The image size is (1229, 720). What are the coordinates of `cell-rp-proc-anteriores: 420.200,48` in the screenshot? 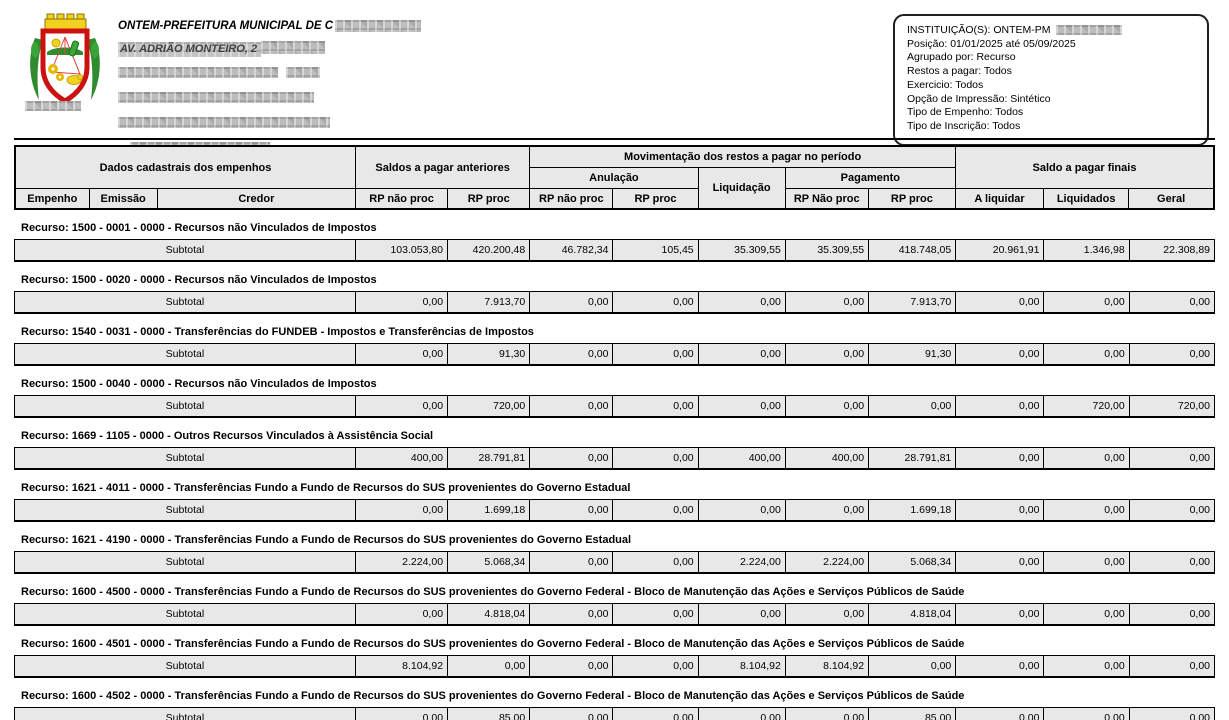 It's located at (489, 250).